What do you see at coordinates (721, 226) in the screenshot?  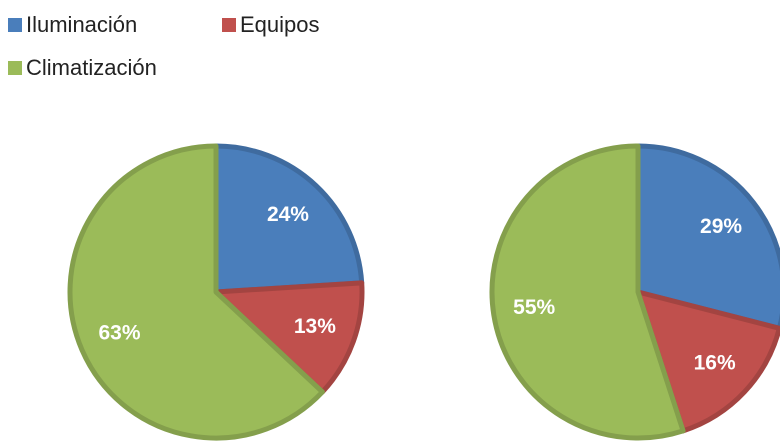 I see `data-label: 29%` at bounding box center [721, 226].